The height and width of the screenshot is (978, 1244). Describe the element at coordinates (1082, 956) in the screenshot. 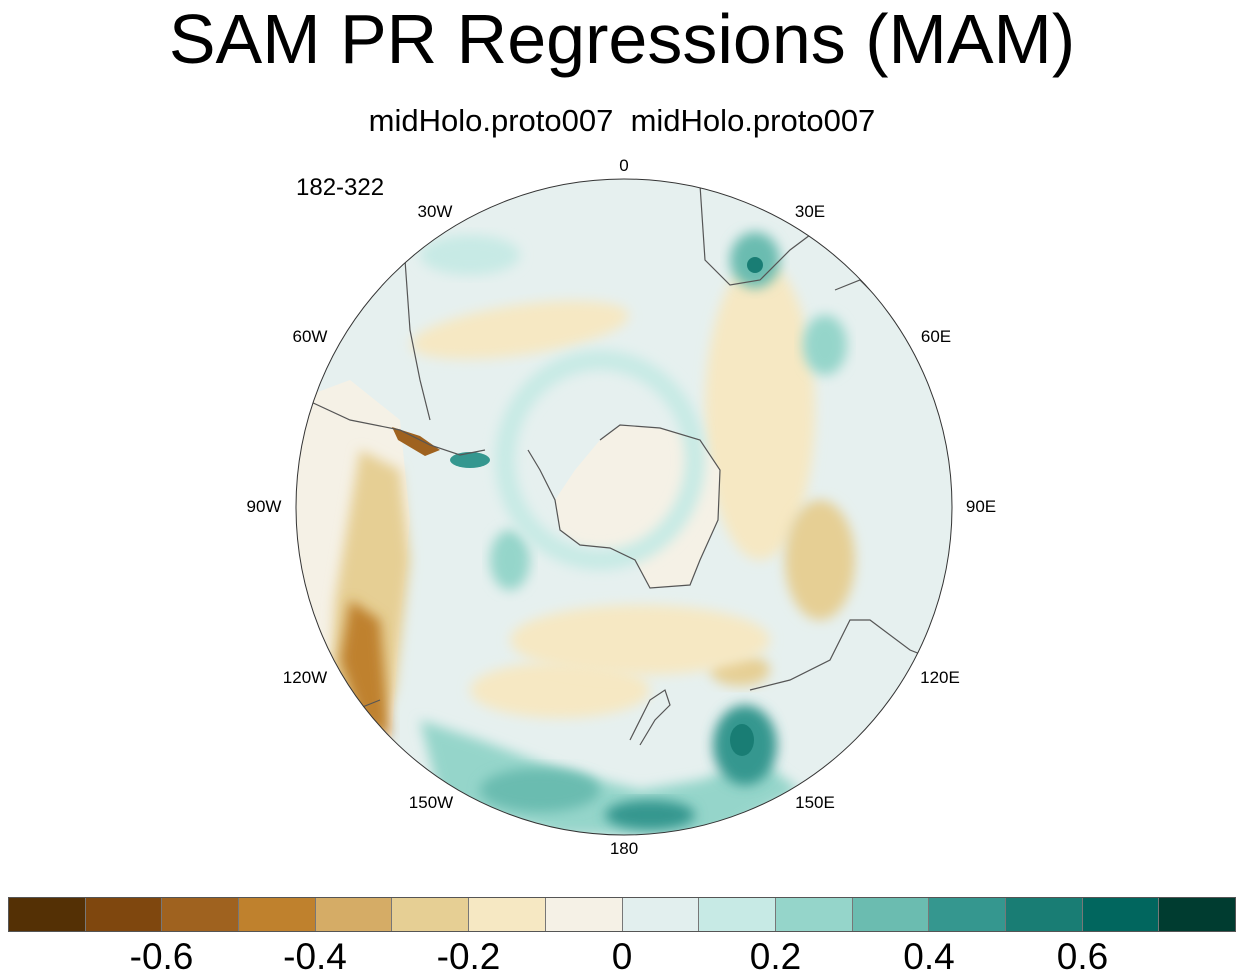

I see `colorbar-tick-label: 0.6` at that location.